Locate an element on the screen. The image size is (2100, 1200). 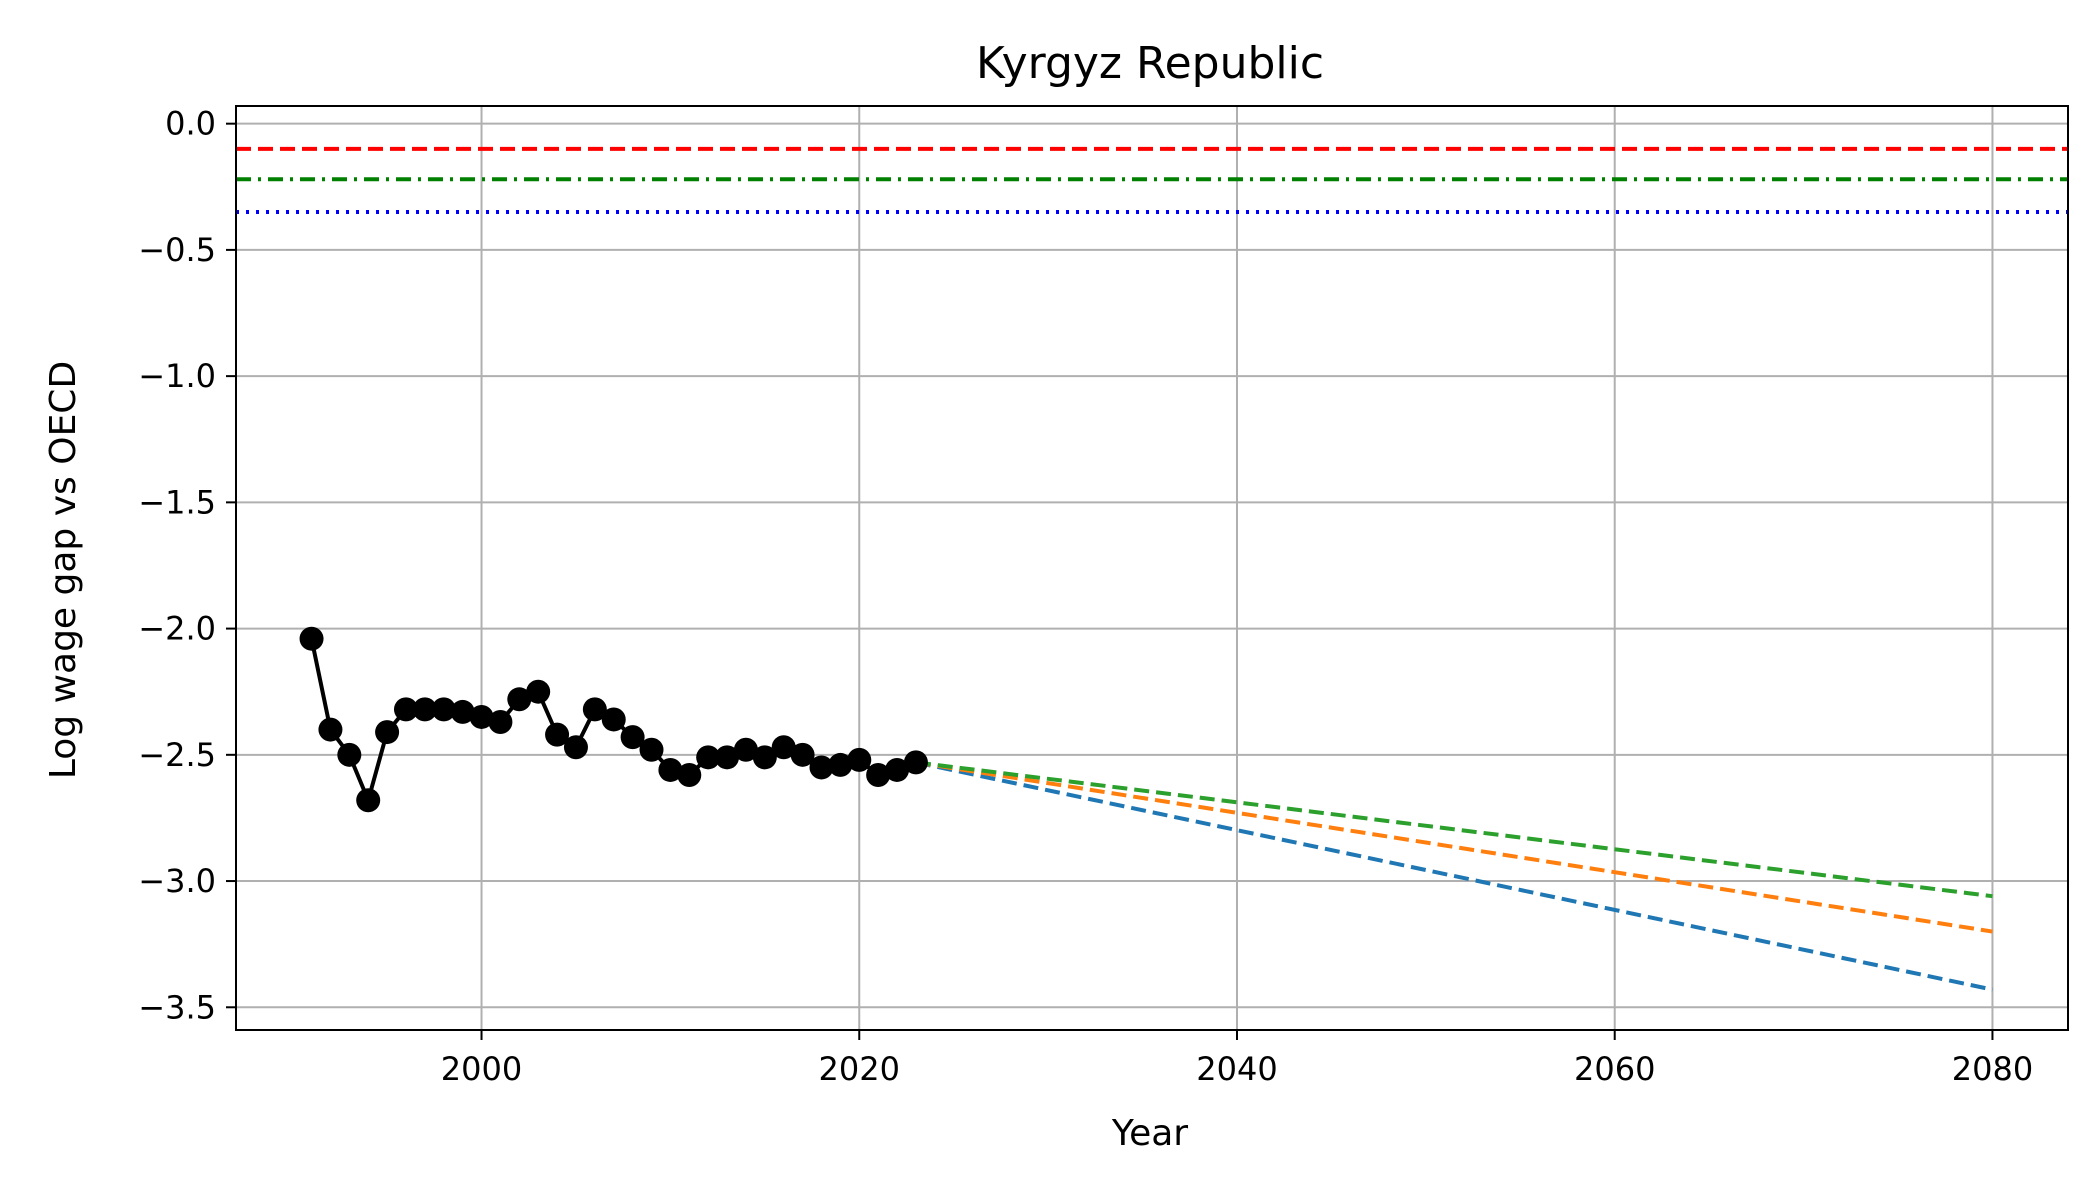
projection-lines is located at coordinates (1454, 876).